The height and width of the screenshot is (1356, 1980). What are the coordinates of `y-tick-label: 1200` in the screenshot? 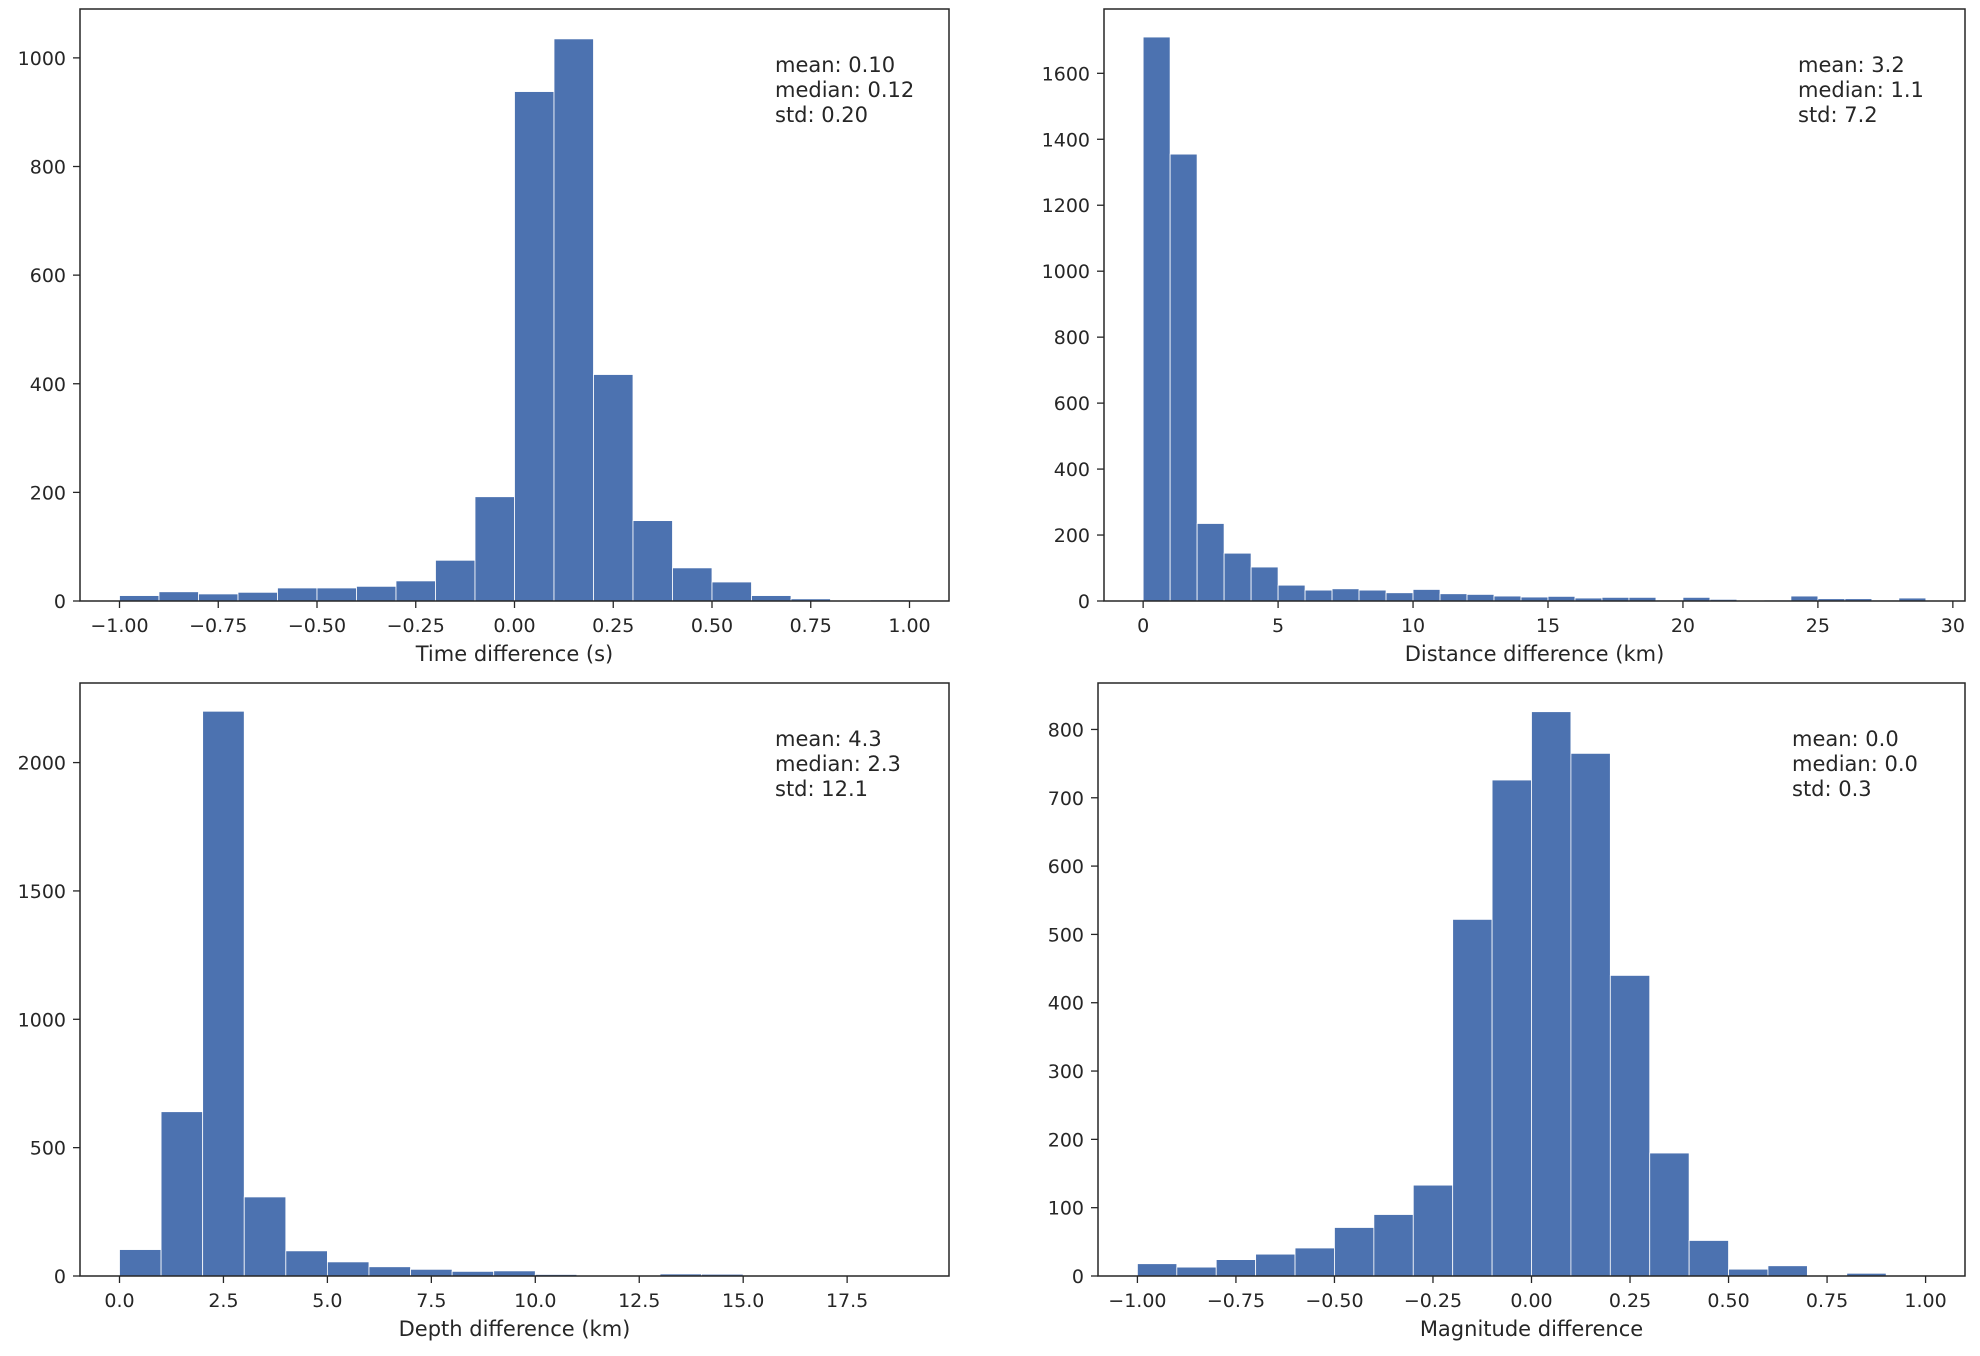 It's located at (1066, 206).